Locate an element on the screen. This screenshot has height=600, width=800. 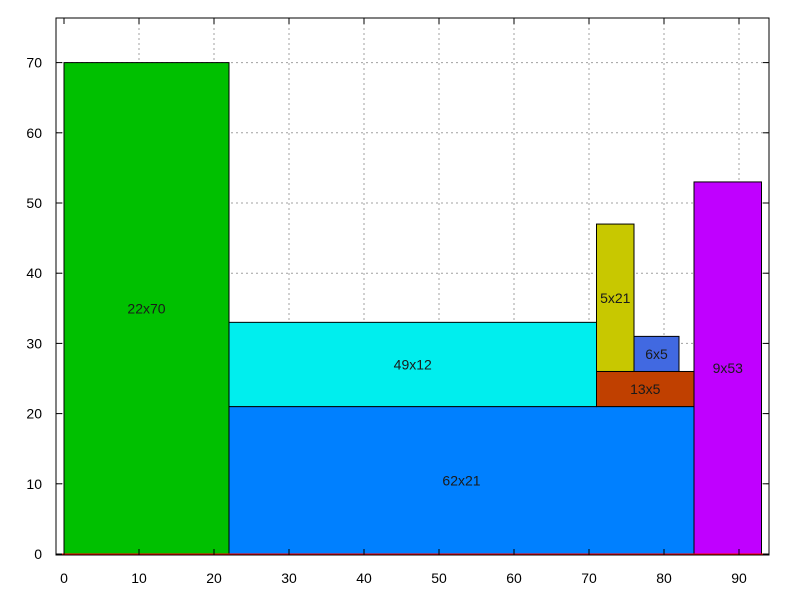
y-tick-label: 70 is located at coordinates (34, 63).